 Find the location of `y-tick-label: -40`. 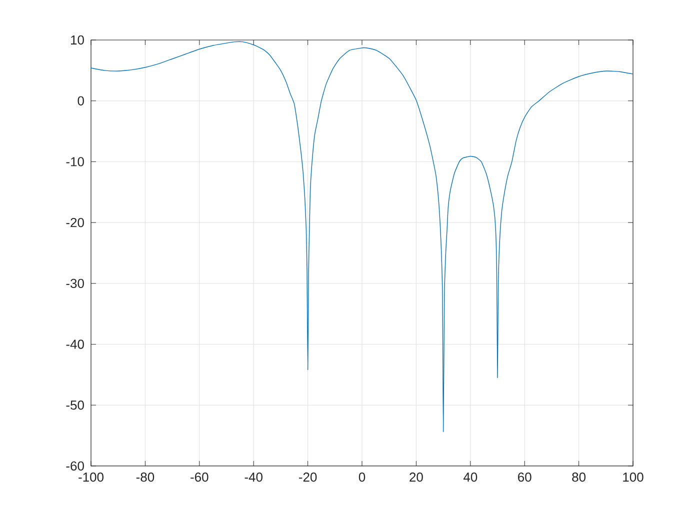

y-tick-label: -40 is located at coordinates (75, 344).